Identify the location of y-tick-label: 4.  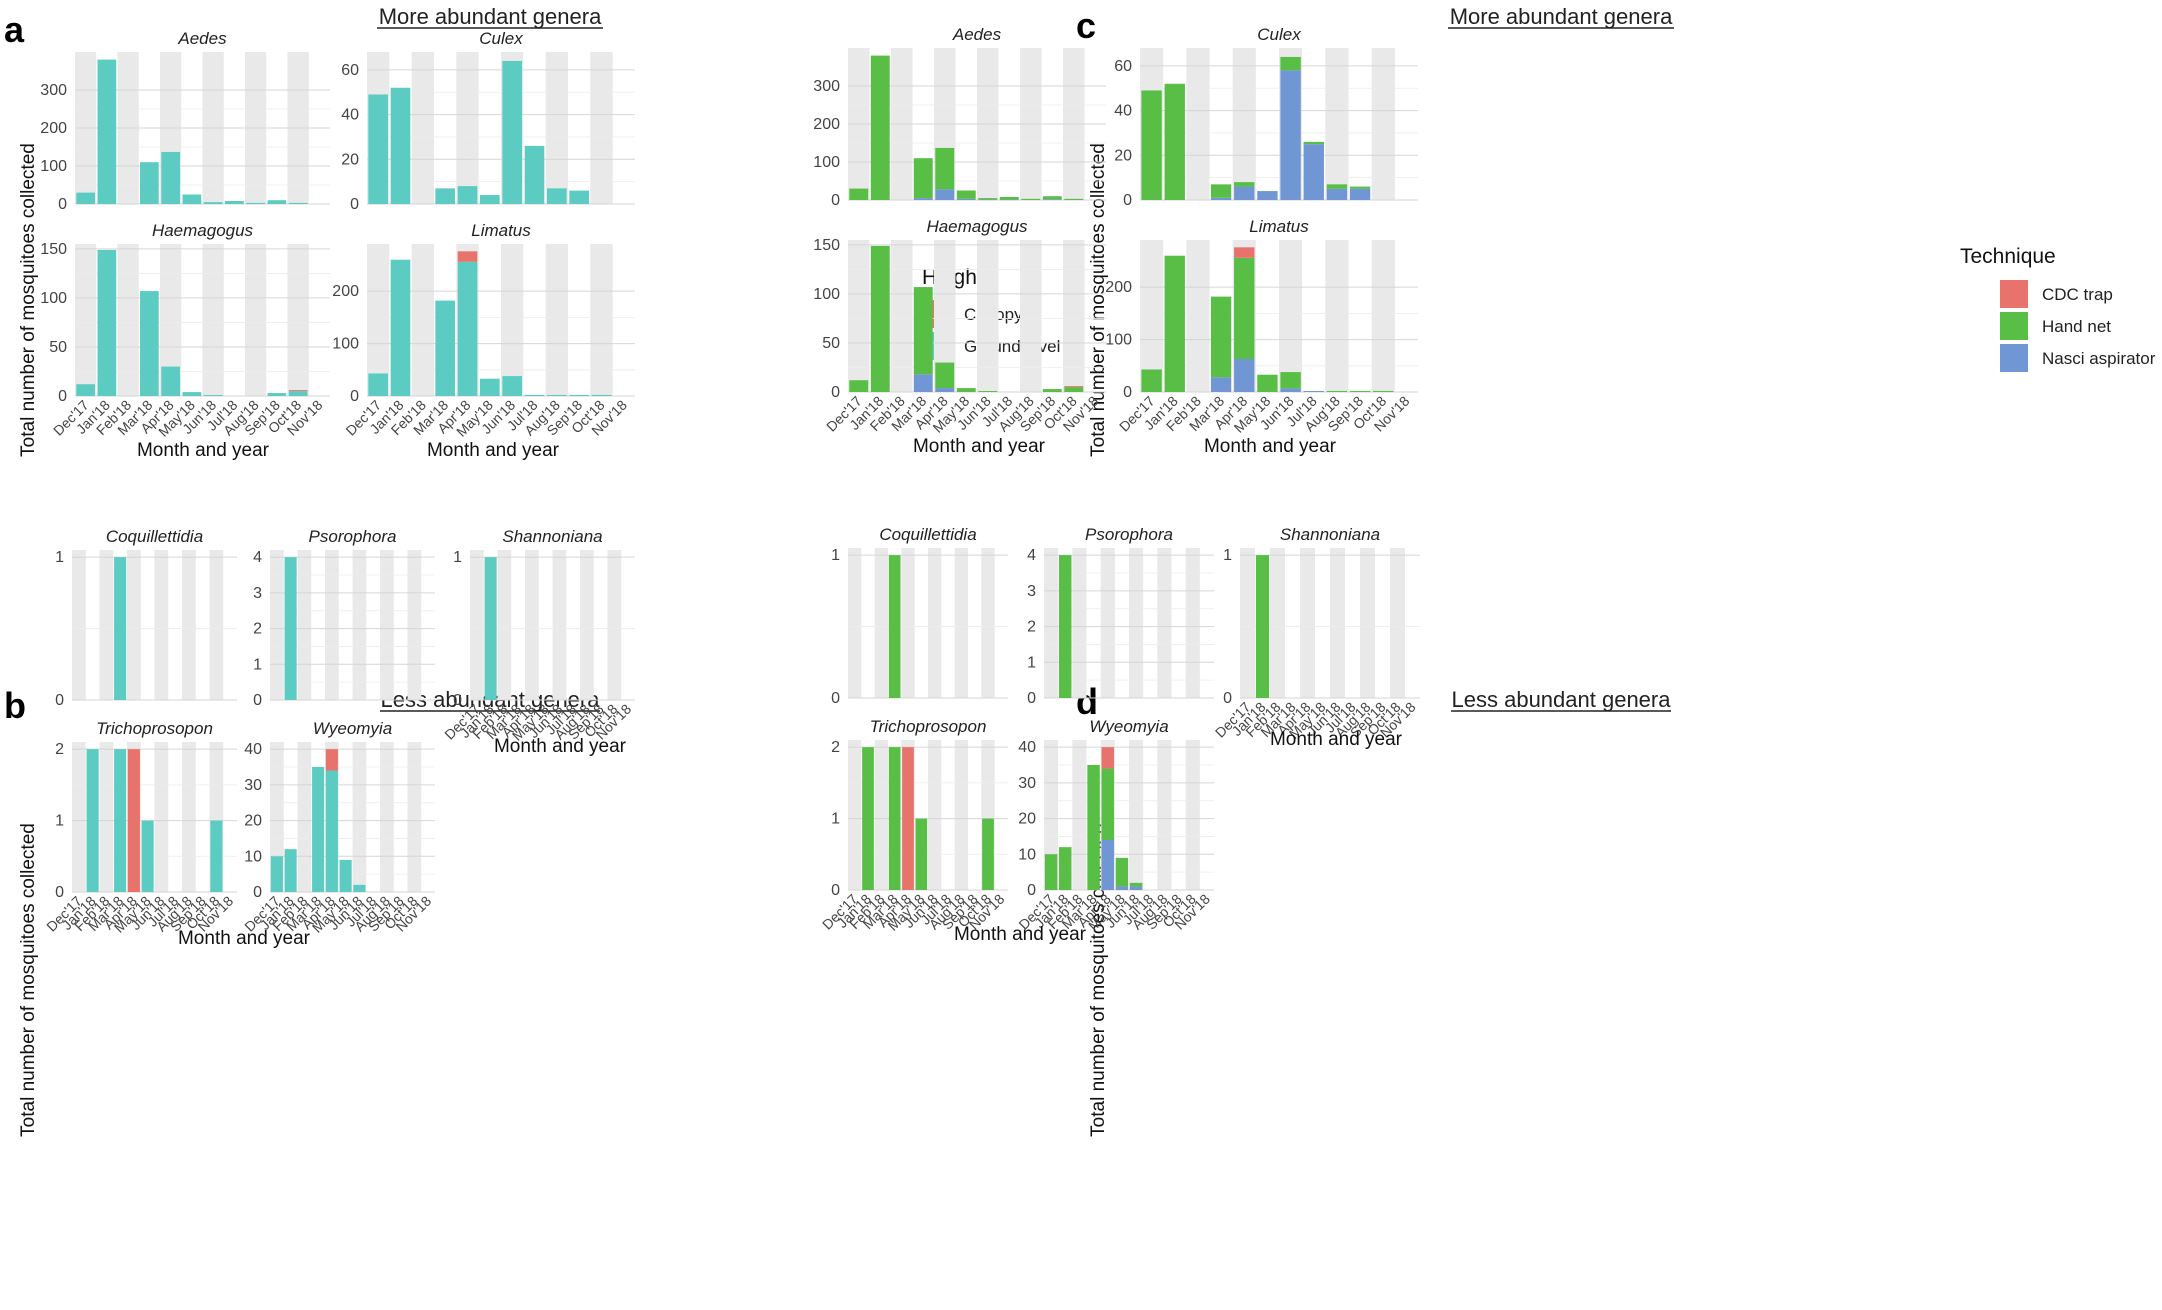
(1031, 555).